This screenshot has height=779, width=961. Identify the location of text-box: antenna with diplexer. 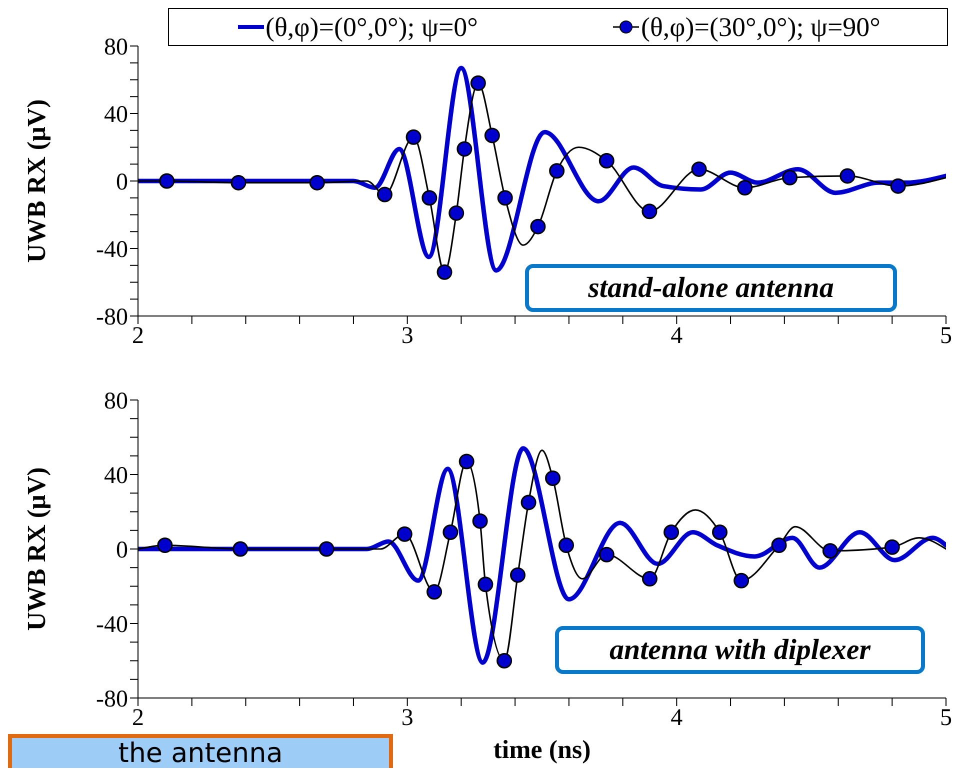
(740, 650).